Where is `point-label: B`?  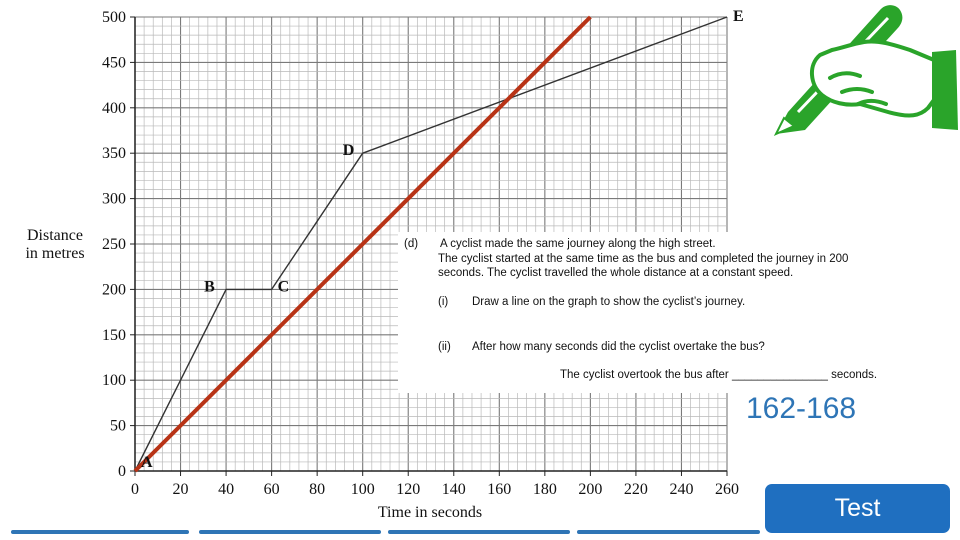 point-label: B is located at coordinates (209, 286).